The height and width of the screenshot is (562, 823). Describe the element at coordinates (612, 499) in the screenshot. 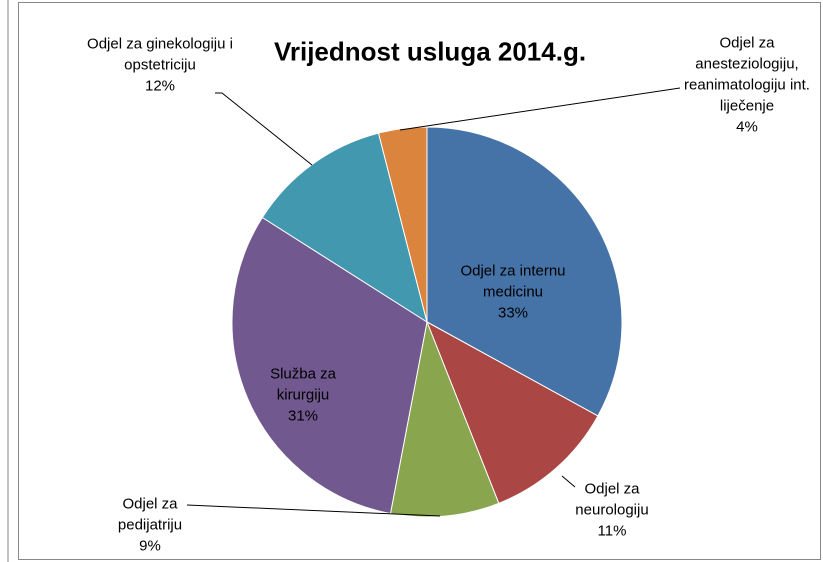

I see `category-label: Odjel za neurologiju` at that location.